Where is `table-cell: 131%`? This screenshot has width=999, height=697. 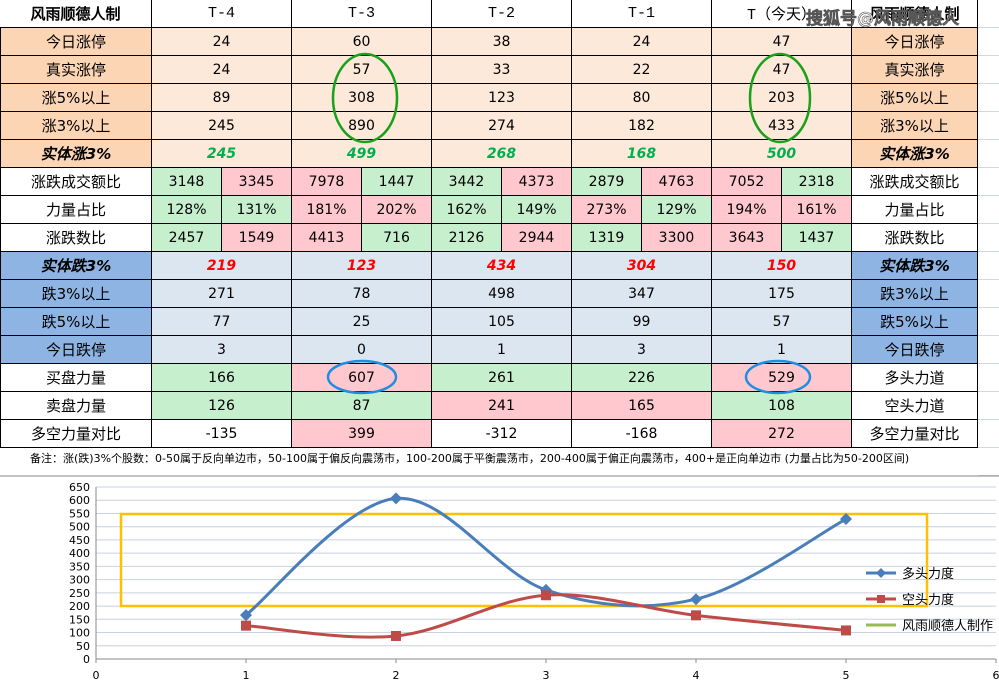 table-cell: 131% is located at coordinates (257, 210).